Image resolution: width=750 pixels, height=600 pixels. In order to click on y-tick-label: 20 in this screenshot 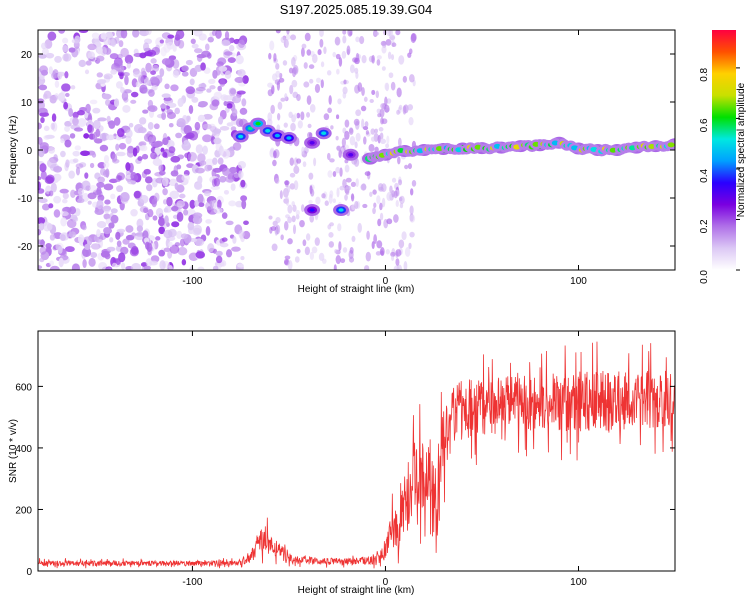, I will do `click(27, 55)`.